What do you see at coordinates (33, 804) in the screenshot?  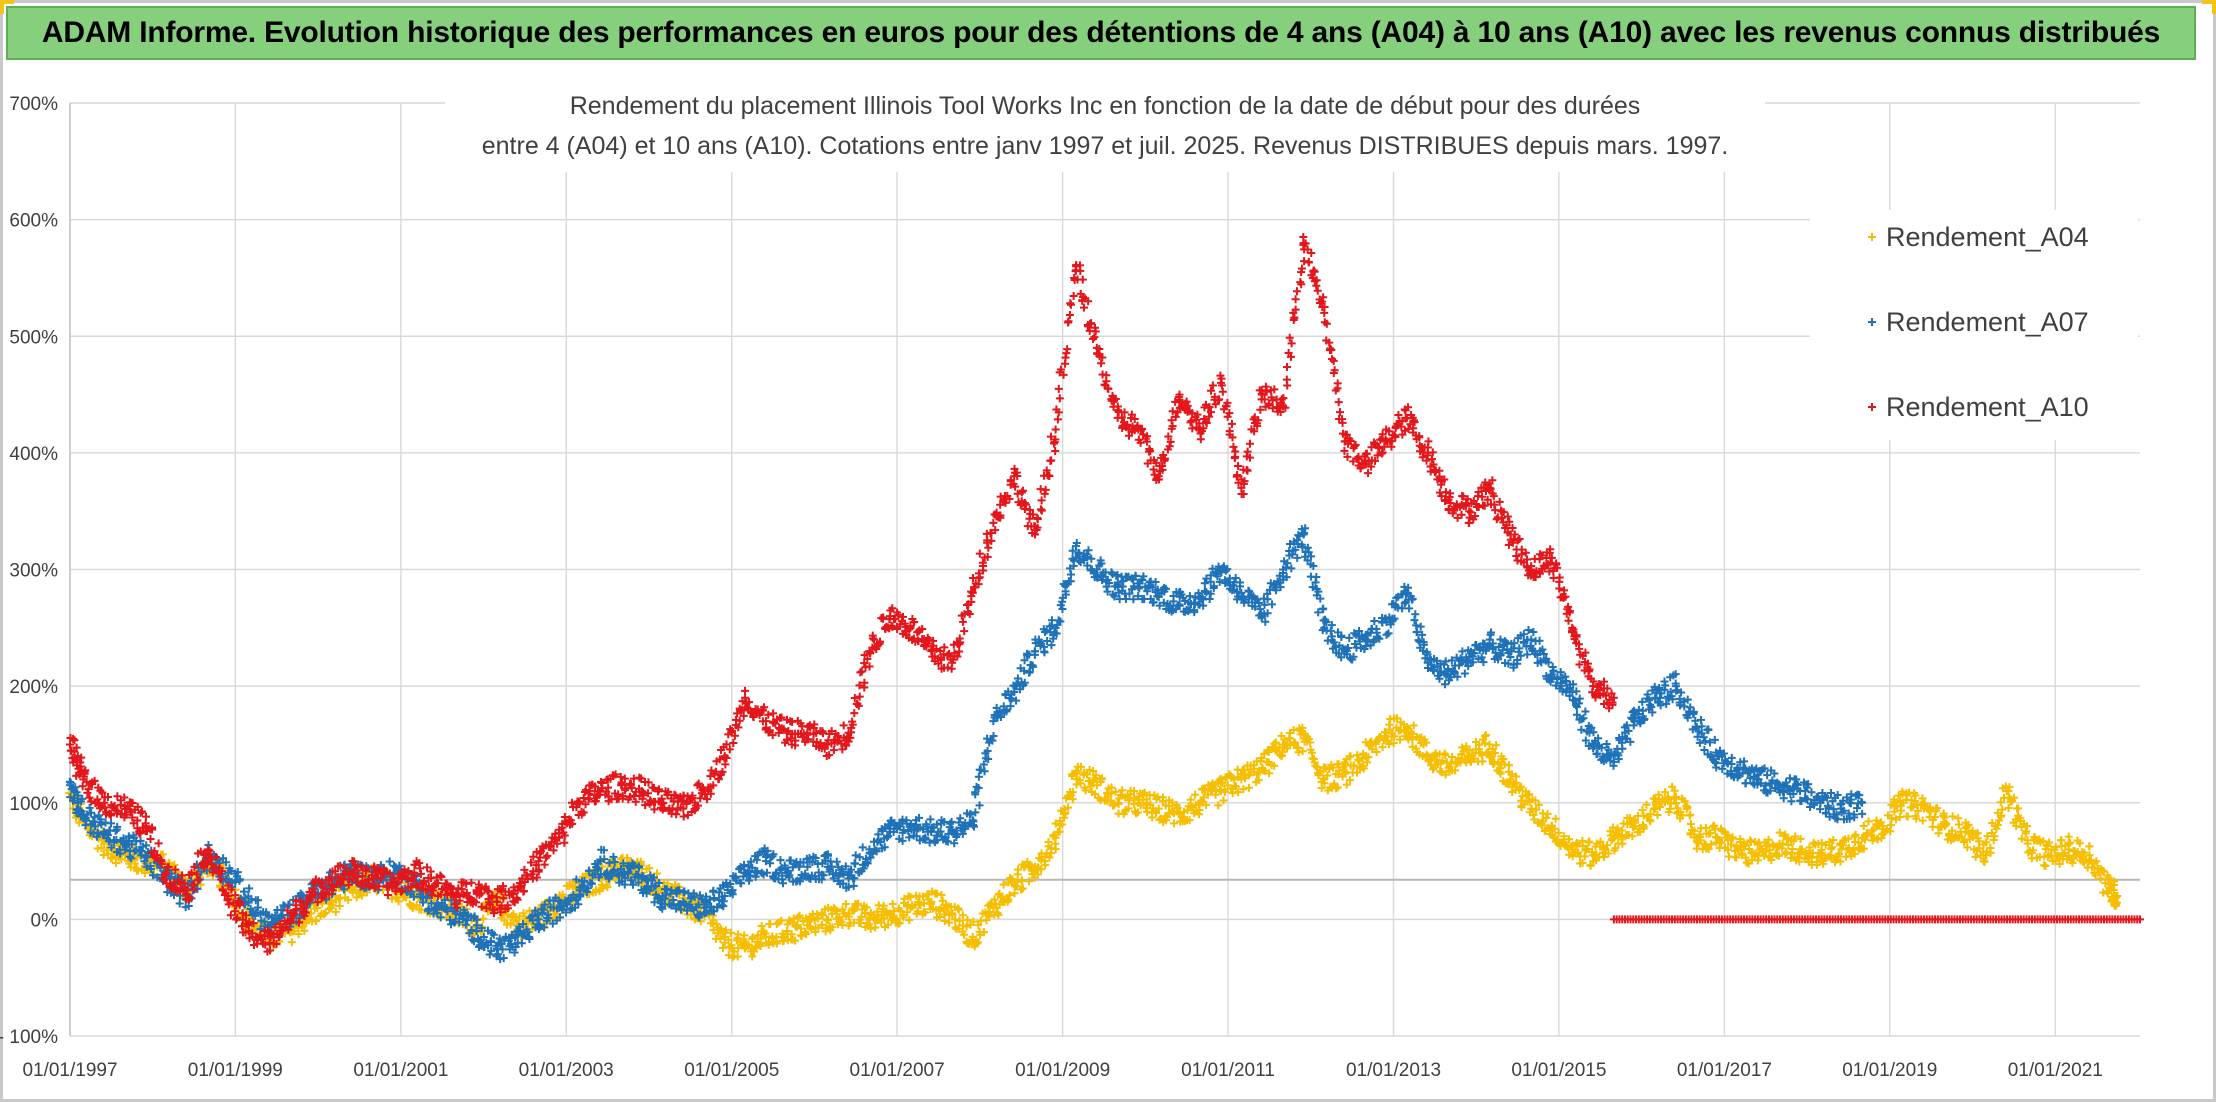 I see `y-tick-label: 100%` at bounding box center [33, 804].